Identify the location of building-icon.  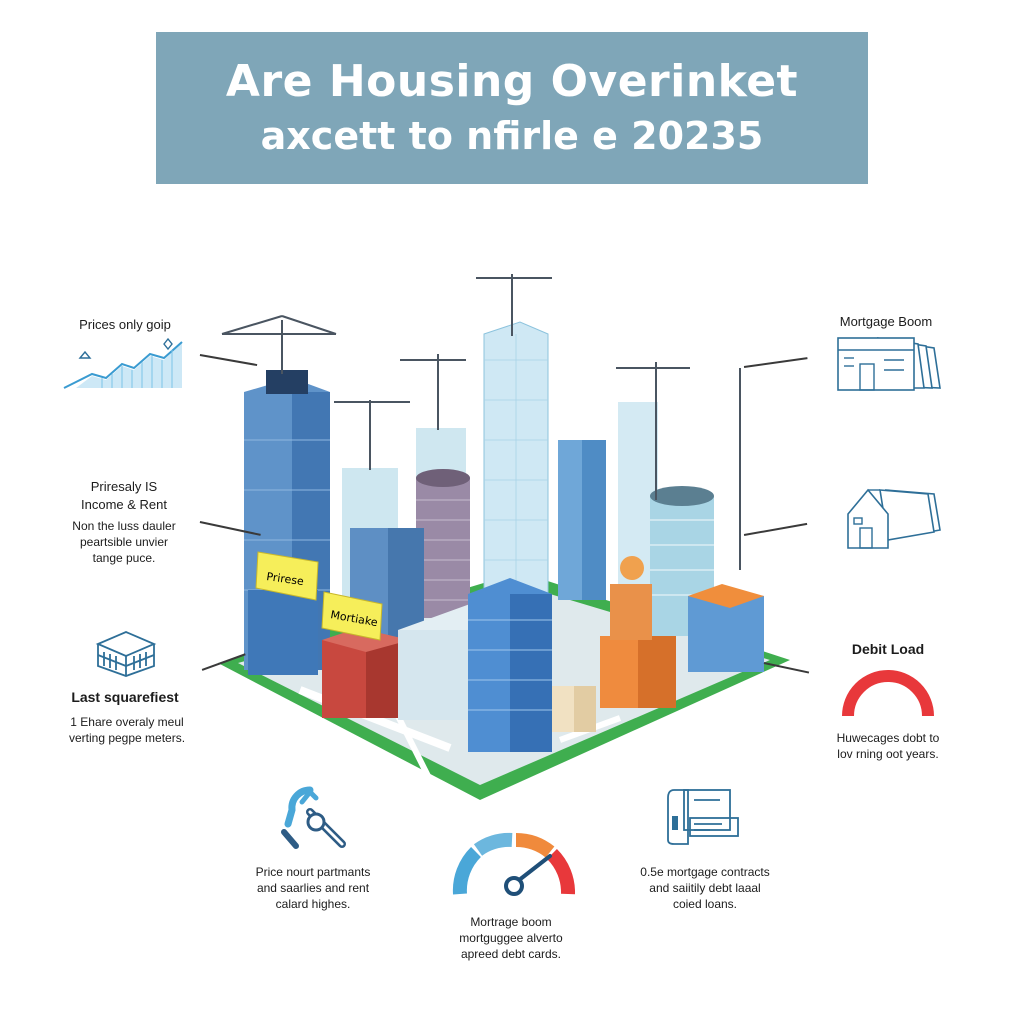
(126, 654).